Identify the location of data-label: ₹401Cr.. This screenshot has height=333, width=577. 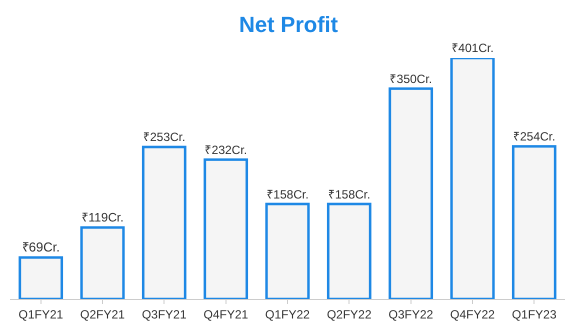
(472, 48).